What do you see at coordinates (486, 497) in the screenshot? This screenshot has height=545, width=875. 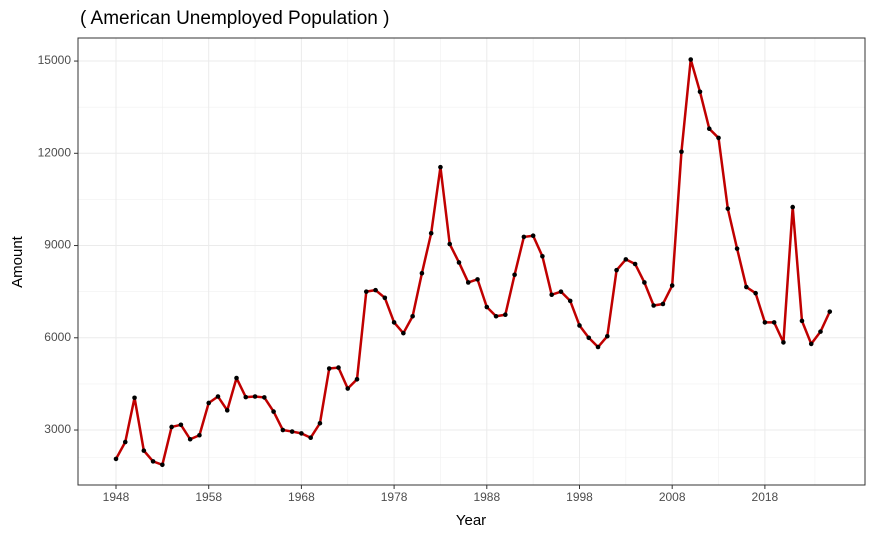 I see `x-tick-label: 1988` at bounding box center [486, 497].